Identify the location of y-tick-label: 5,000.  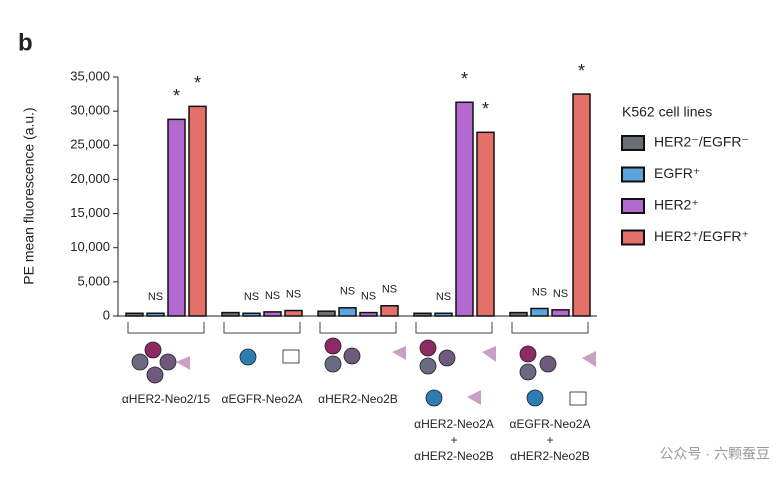
(93, 280).